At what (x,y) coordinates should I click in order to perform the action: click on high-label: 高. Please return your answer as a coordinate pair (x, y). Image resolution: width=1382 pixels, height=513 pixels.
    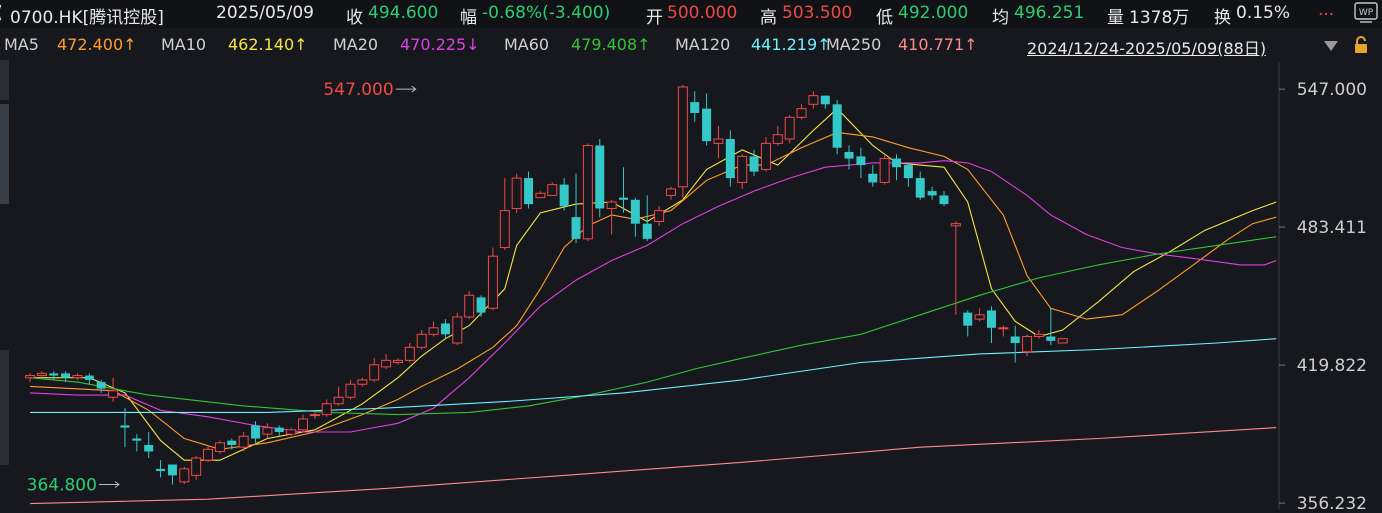
    Looking at the image, I should click on (768, 18).